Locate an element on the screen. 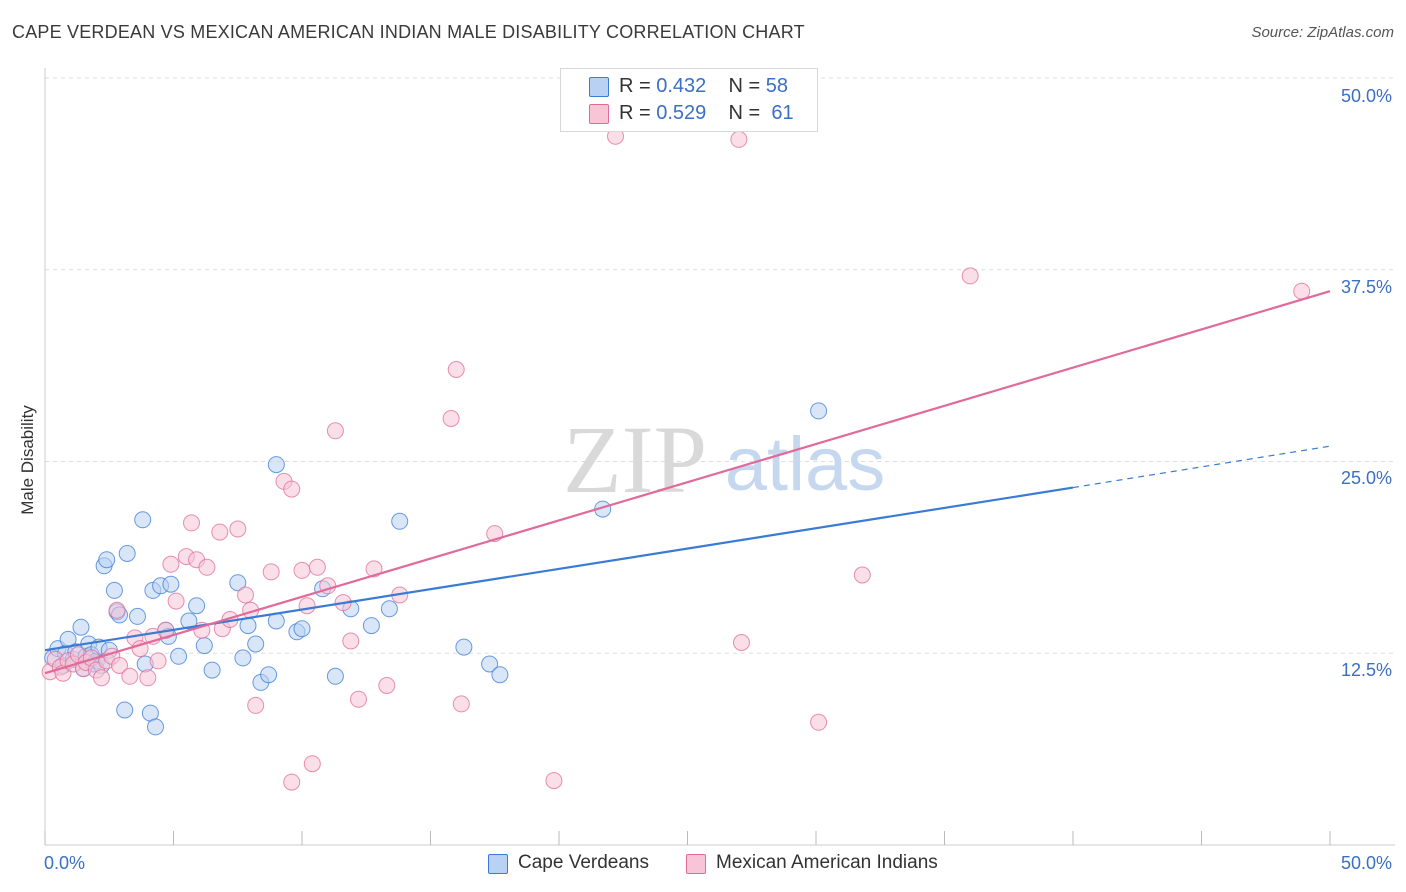 This screenshot has width=1406, height=892. legend-swatch-blue is located at coordinates (599, 87).